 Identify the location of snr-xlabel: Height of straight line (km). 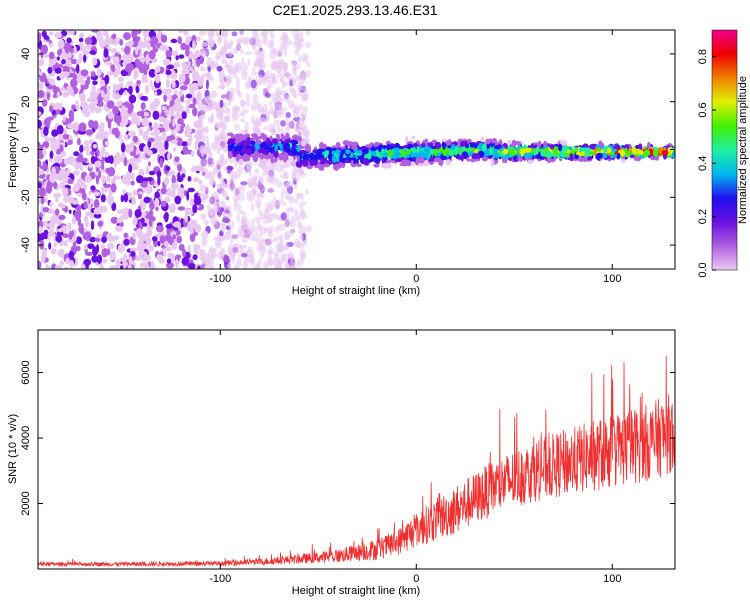
(356, 591).